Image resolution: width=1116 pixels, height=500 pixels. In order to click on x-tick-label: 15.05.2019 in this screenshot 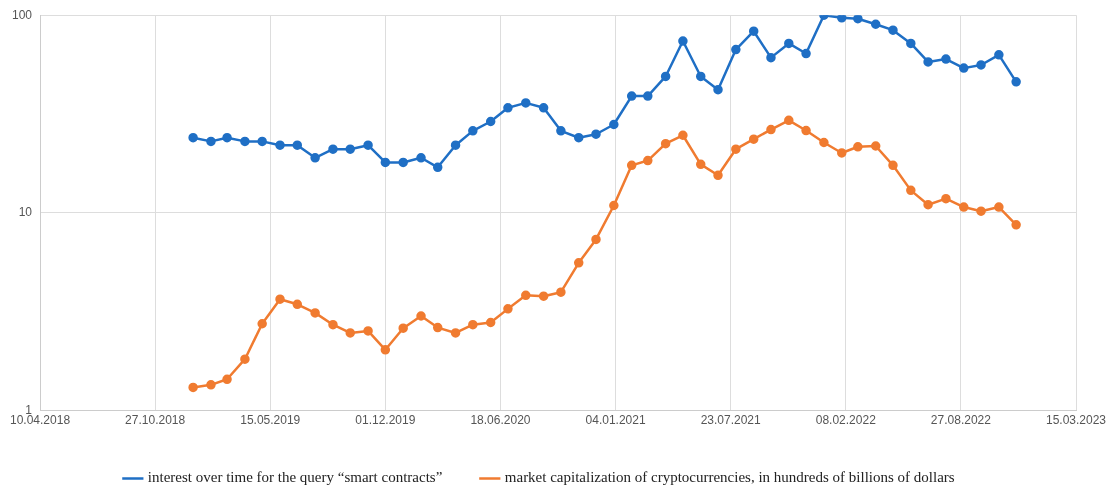, I will do `click(270, 420)`.